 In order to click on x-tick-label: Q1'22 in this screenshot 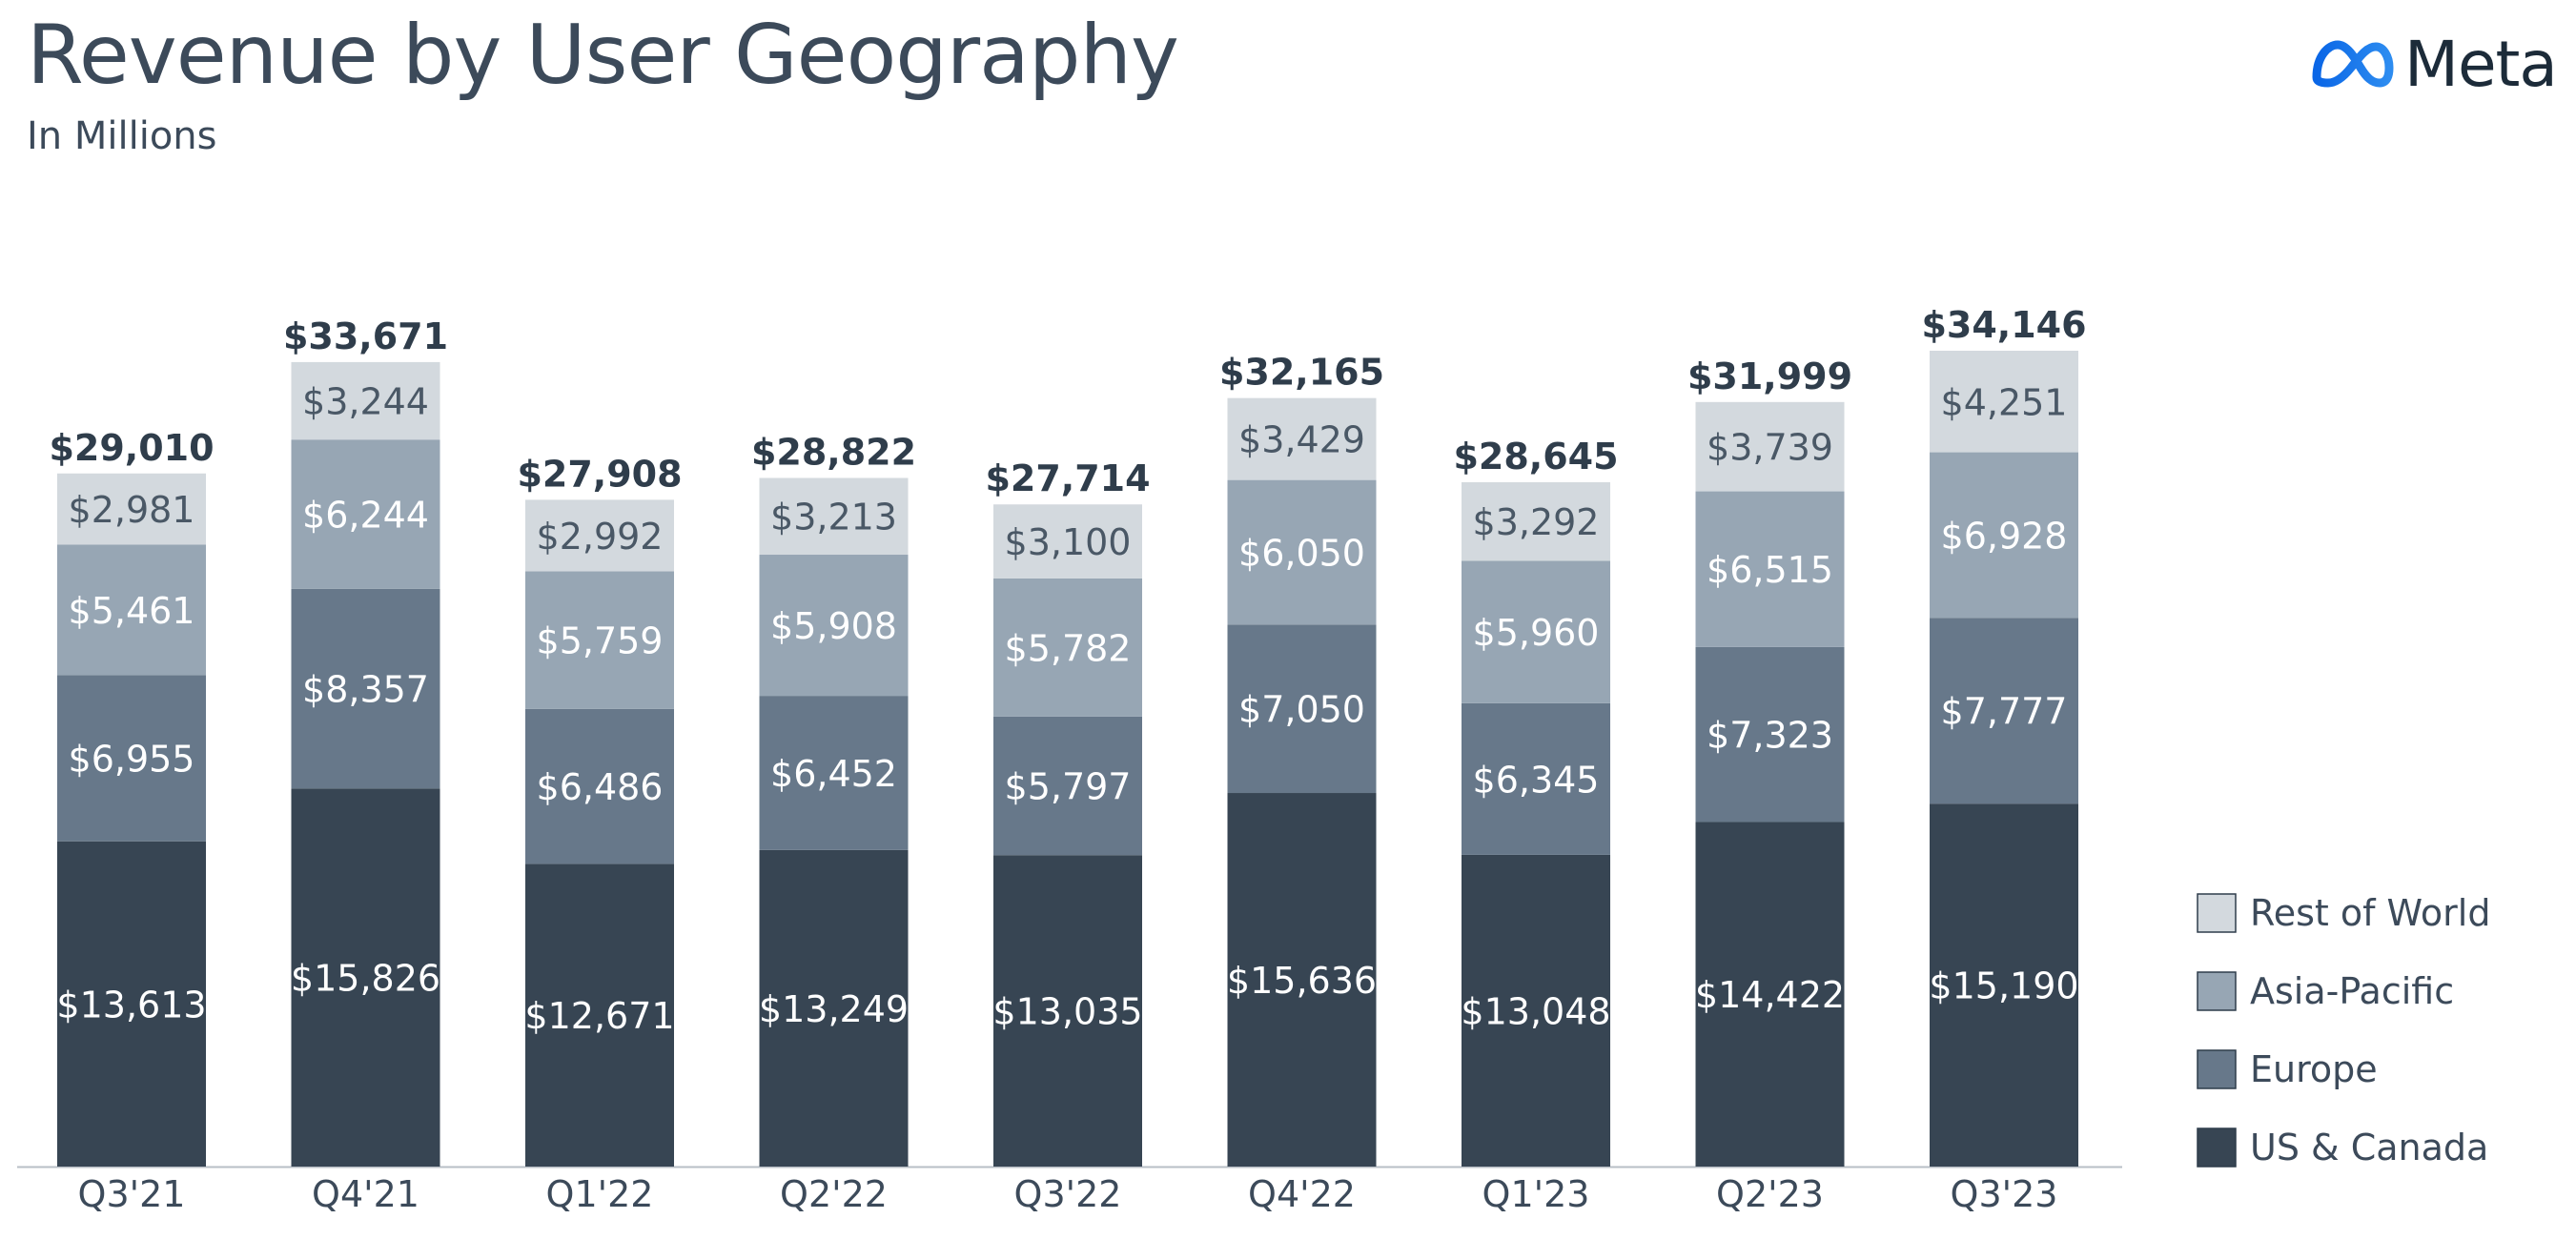, I will do `click(600, 1194)`.